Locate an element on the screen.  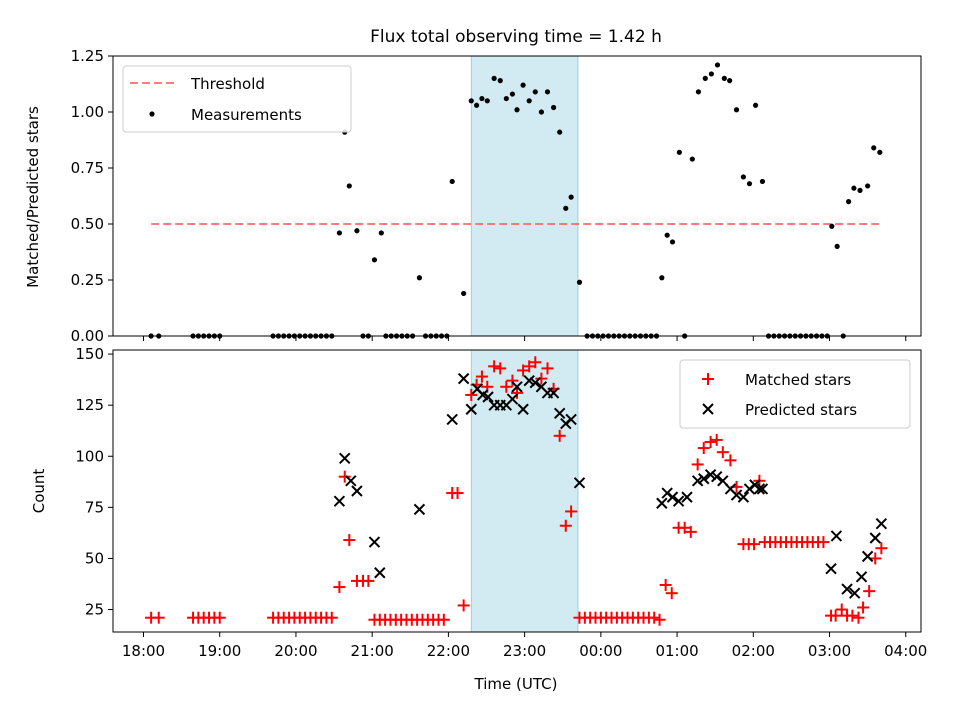
count-y-tick-label: 100 is located at coordinates (89, 456).